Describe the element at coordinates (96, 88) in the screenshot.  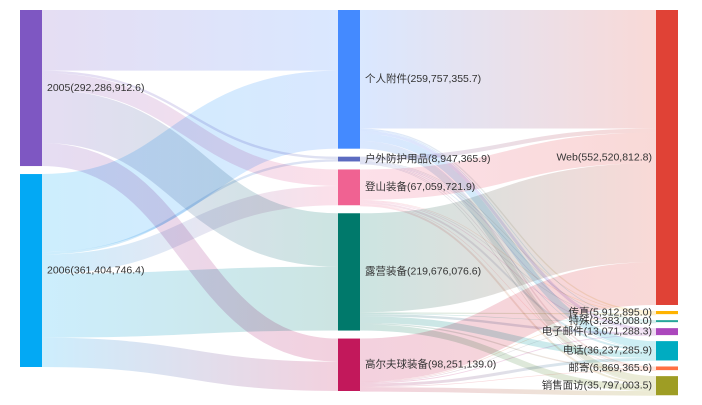
I see `node-label: 2005(292,286,912.6)` at that location.